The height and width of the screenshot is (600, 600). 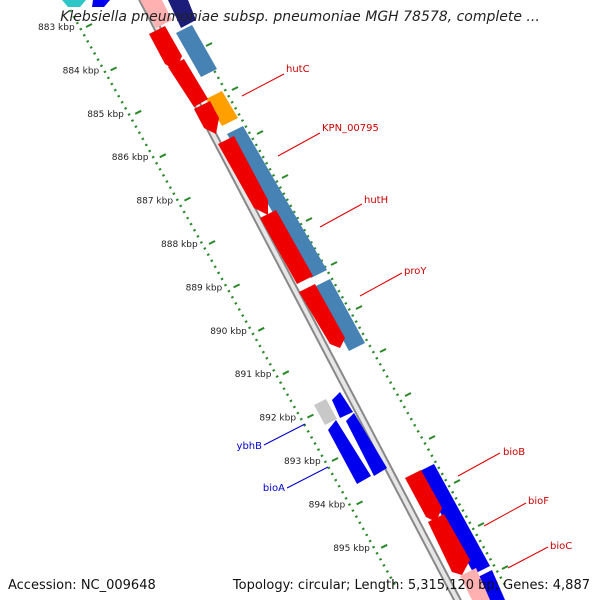 I want to click on feature-red-hutH, so click(x=243, y=175).